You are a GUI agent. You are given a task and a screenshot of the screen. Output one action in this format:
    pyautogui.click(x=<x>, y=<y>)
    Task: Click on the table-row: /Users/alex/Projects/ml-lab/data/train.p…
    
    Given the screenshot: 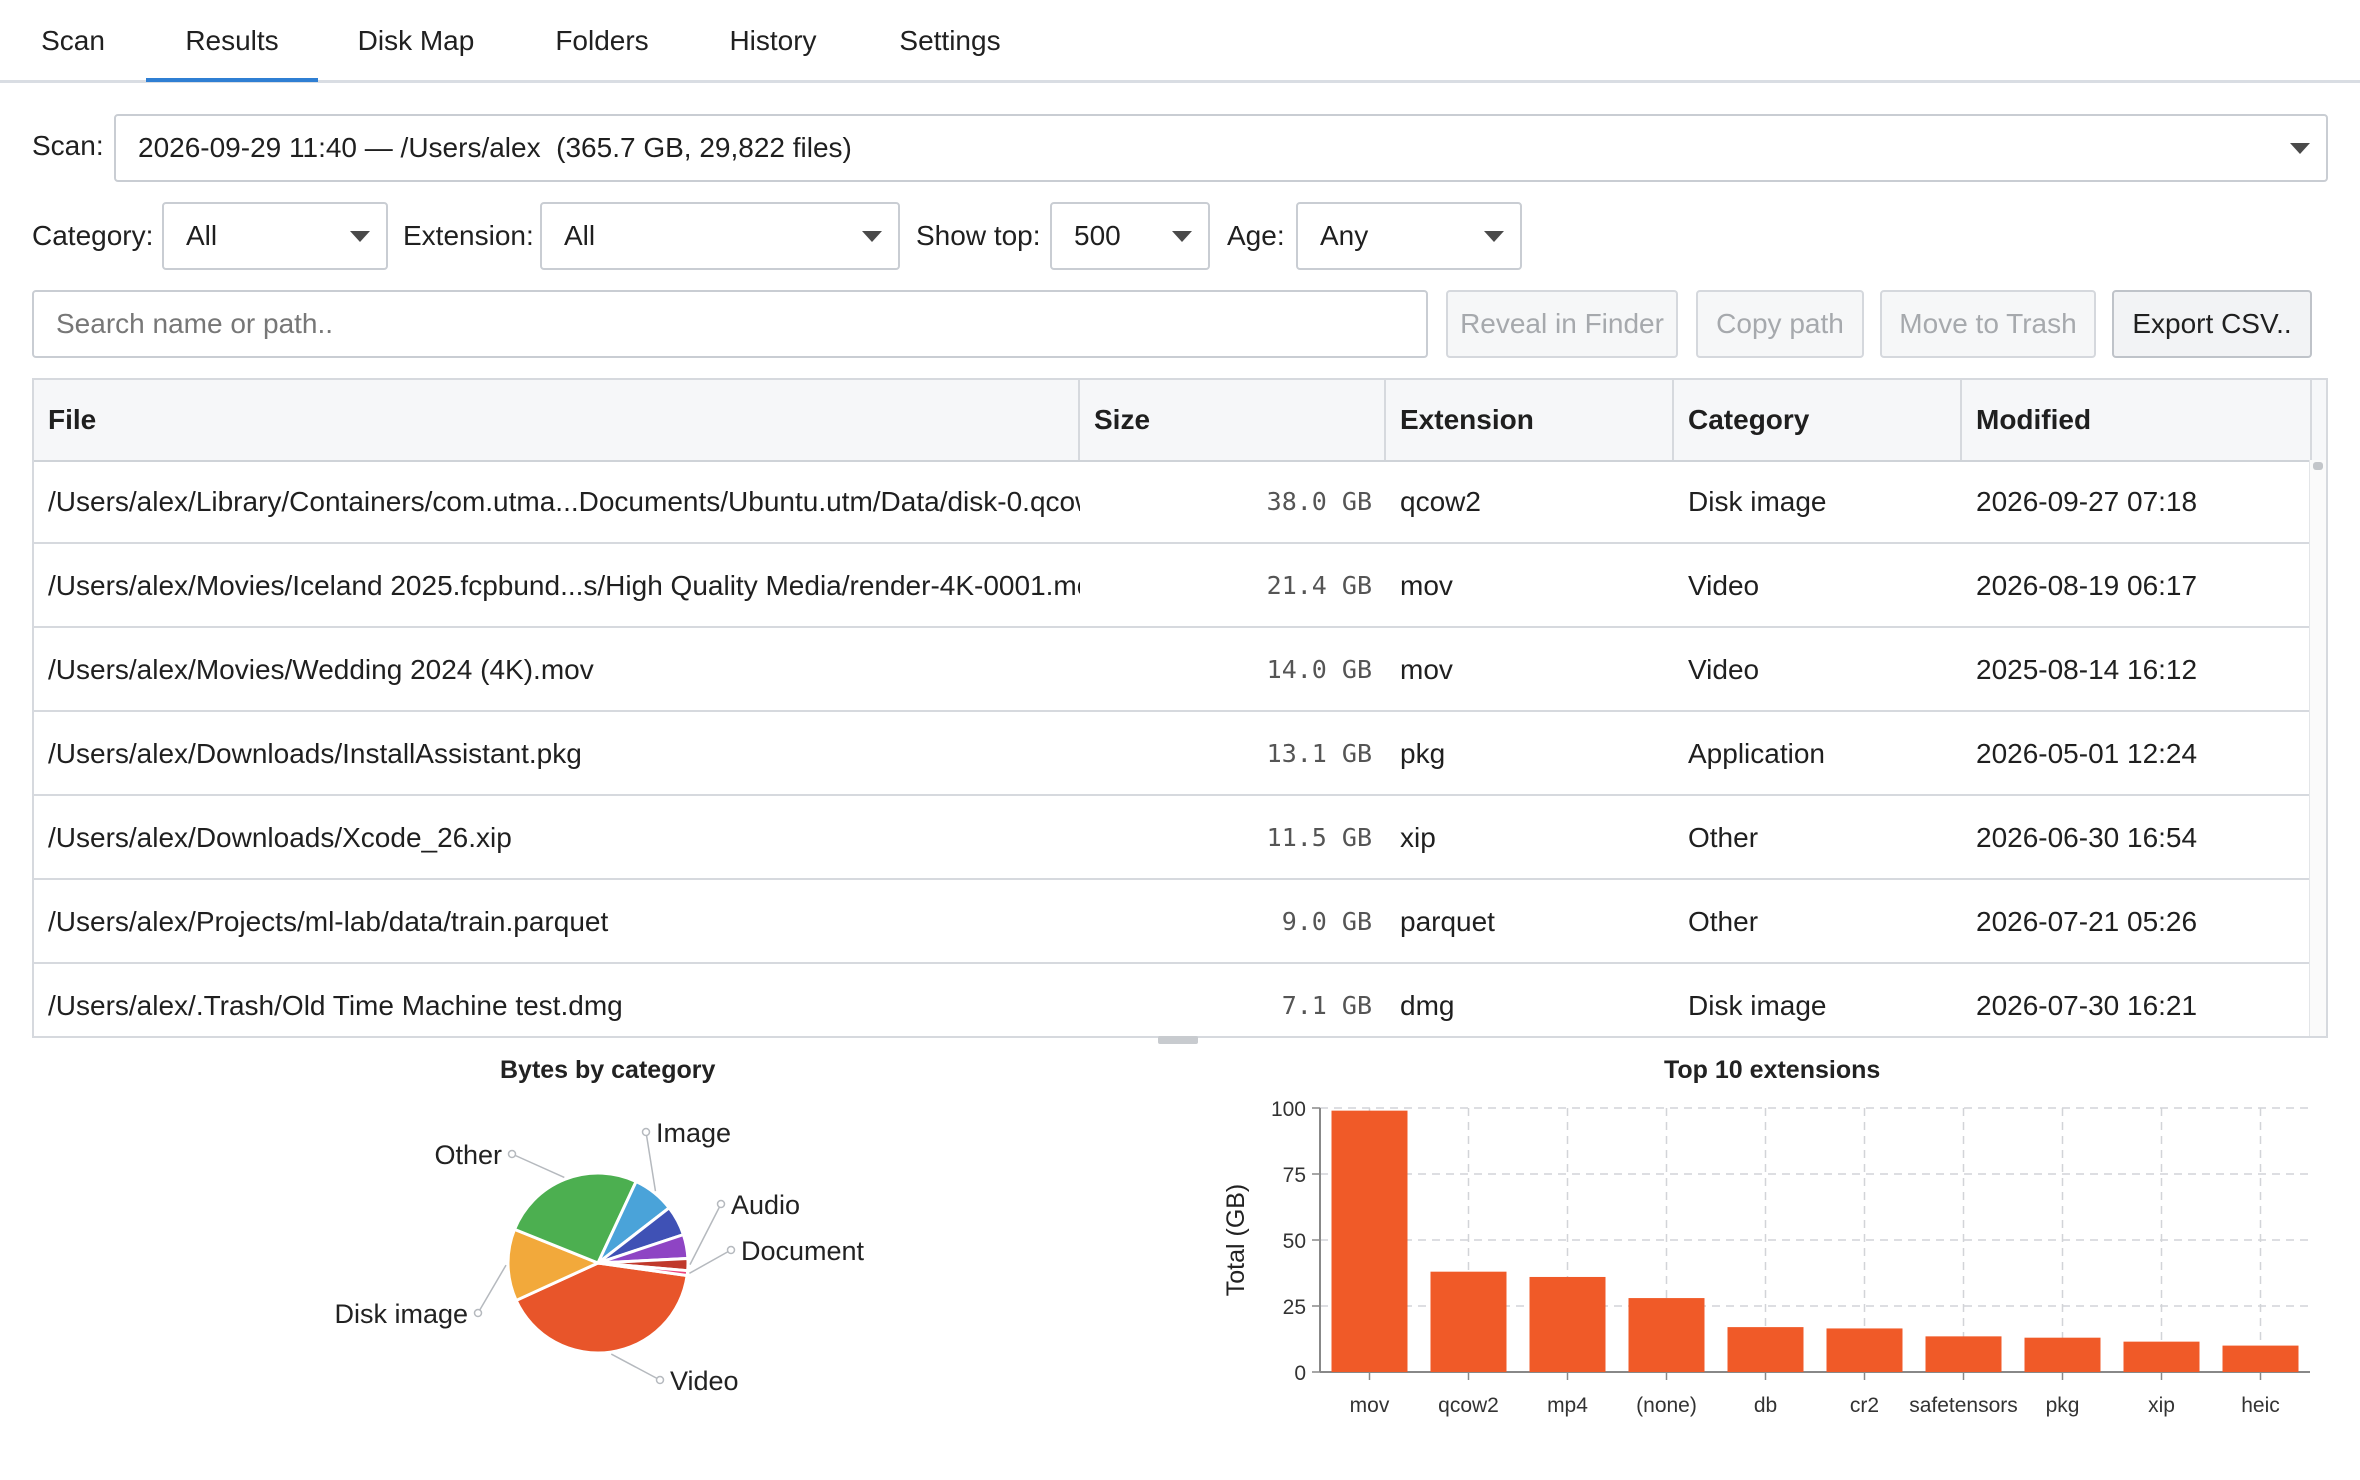 What is the action you would take?
    pyautogui.click(x=1173, y=922)
    